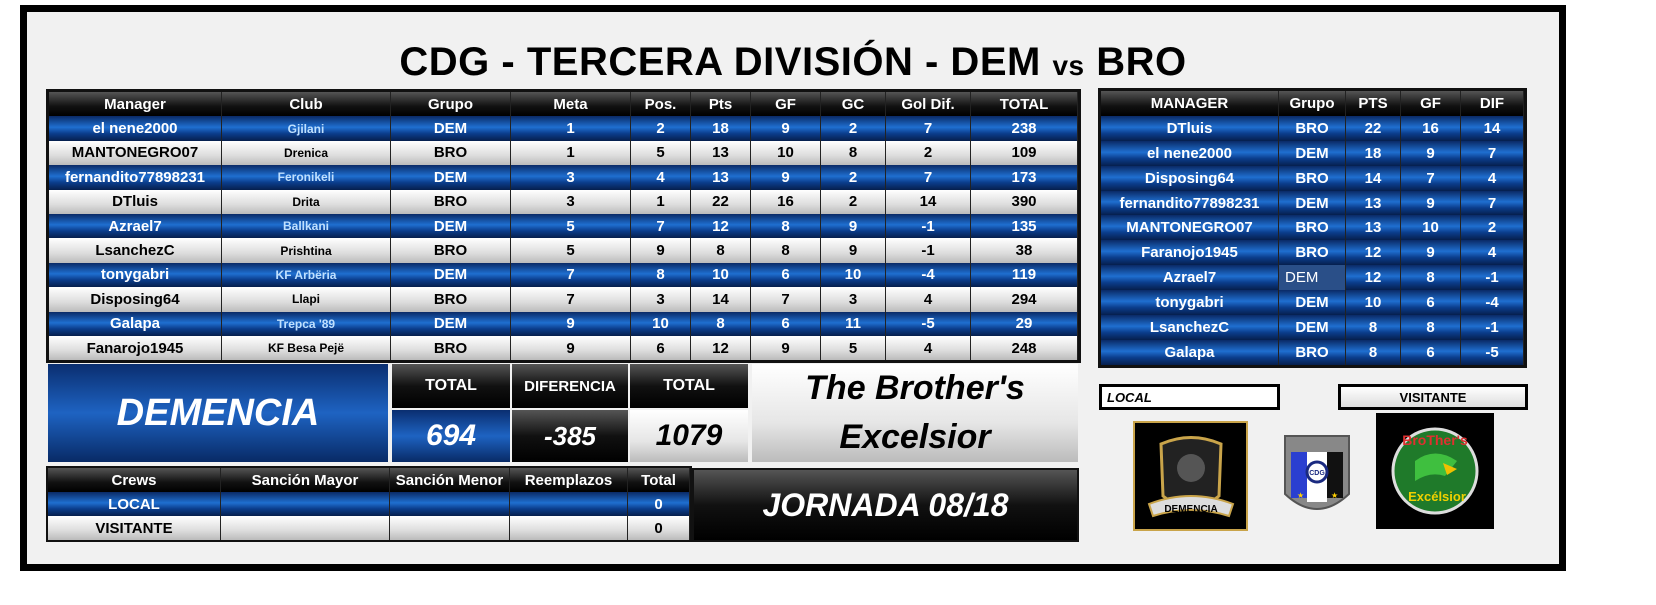  I want to click on column-header: Sanción Mayor, so click(305, 480).